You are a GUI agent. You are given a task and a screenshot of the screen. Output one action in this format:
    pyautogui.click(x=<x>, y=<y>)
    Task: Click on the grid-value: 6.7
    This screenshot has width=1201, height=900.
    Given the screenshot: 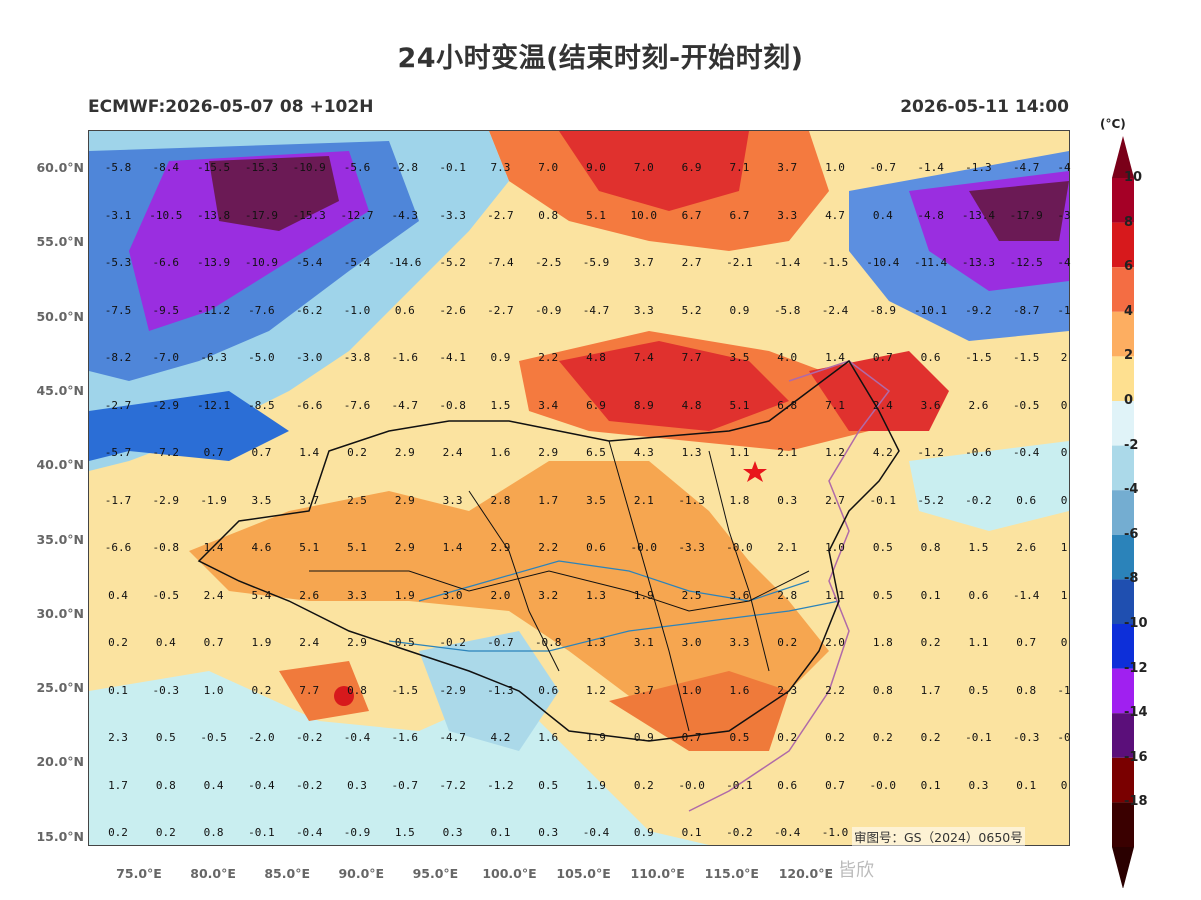 What is the action you would take?
    pyautogui.click(x=739, y=215)
    